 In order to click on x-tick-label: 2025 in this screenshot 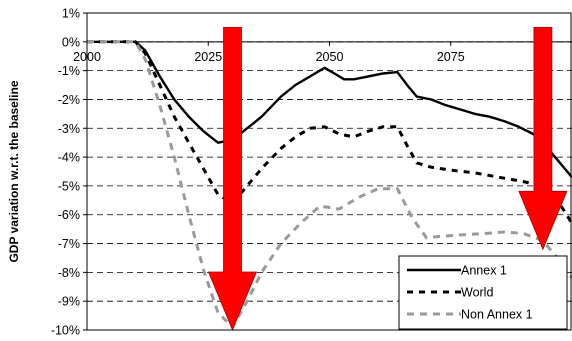, I will do `click(208, 57)`.